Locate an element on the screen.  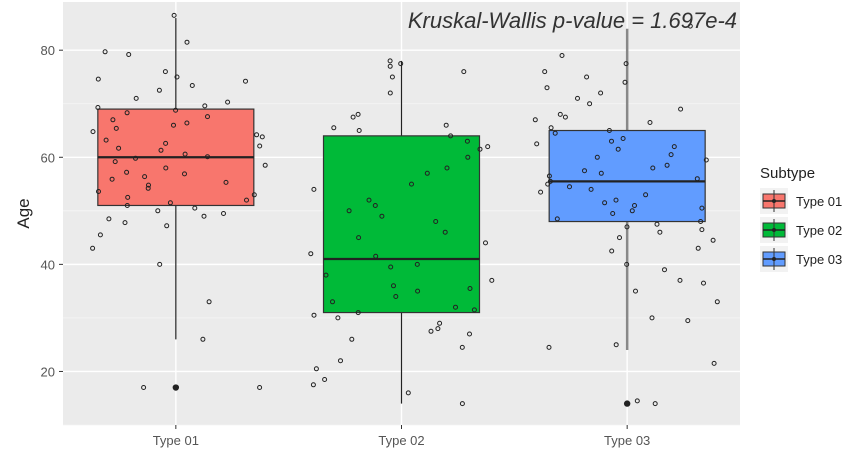
y-tick-label: 40 is located at coordinates (48, 264).